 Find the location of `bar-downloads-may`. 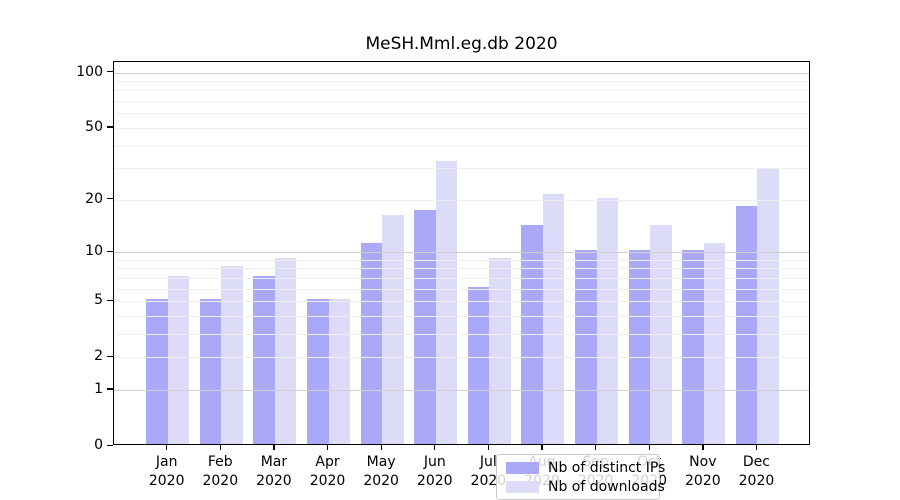

bar-downloads-may is located at coordinates (393, 329).